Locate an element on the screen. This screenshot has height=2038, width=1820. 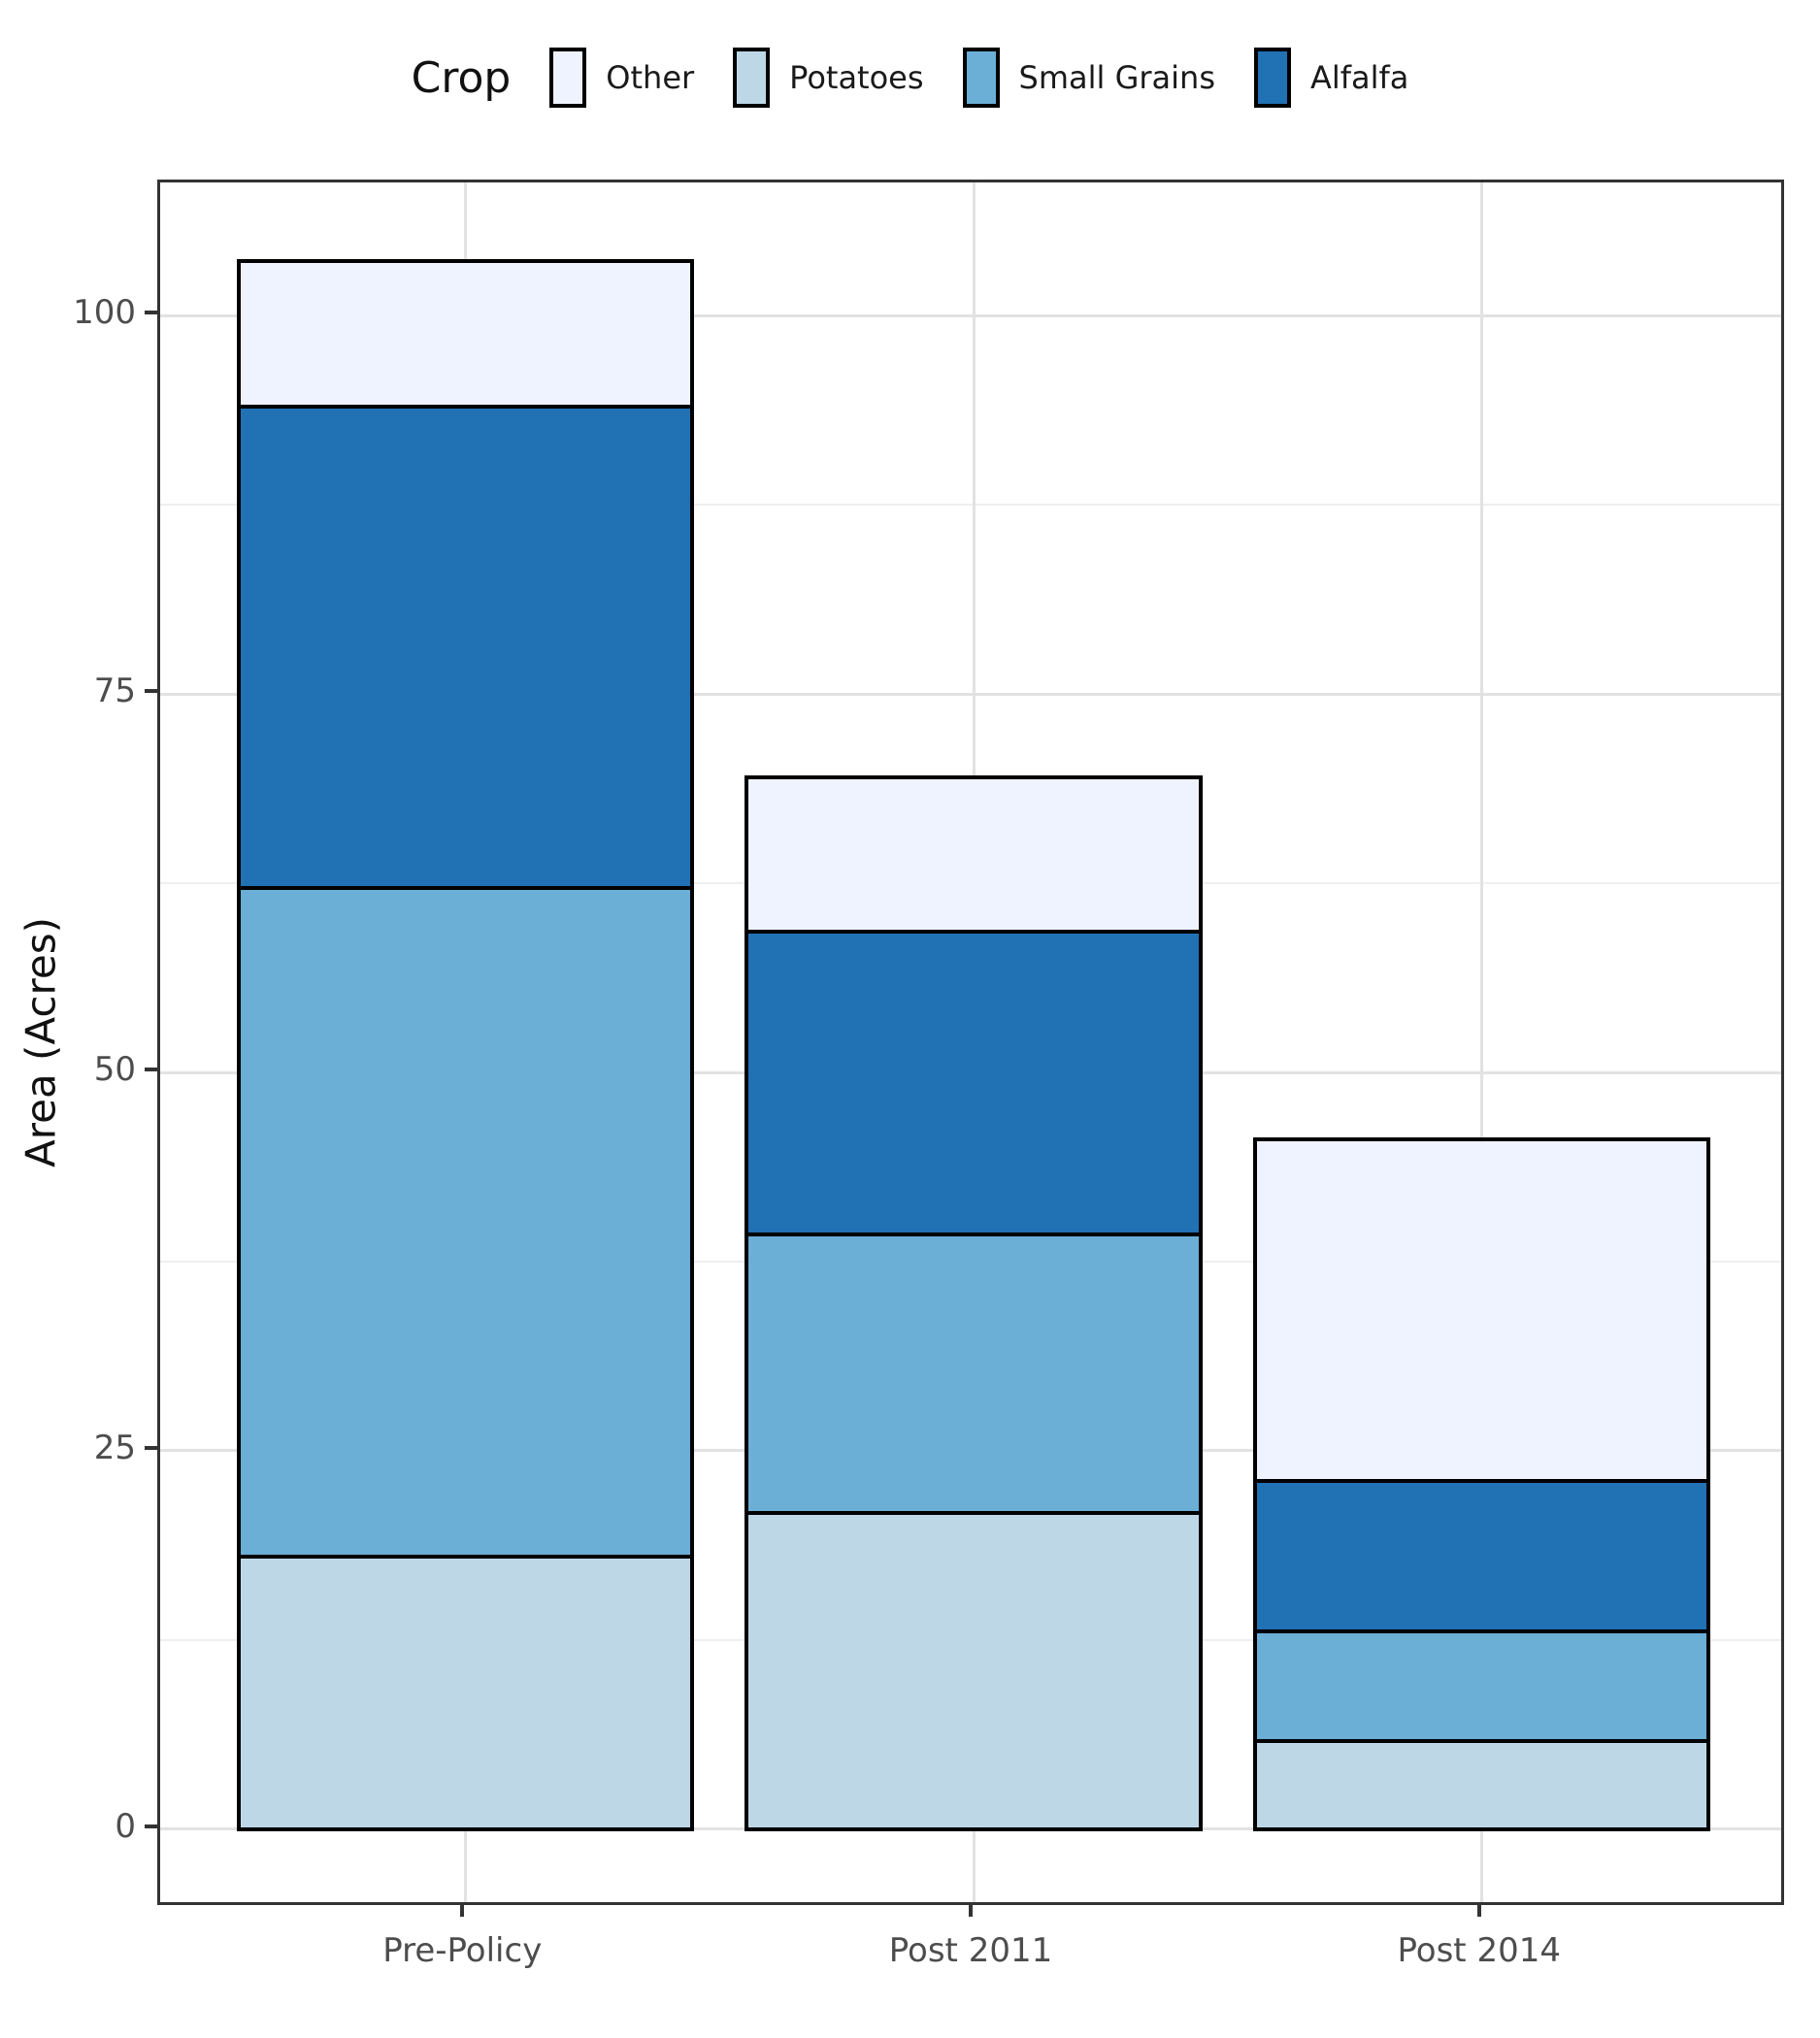
major-gridline-x-post-2014 is located at coordinates (1482, 1042).